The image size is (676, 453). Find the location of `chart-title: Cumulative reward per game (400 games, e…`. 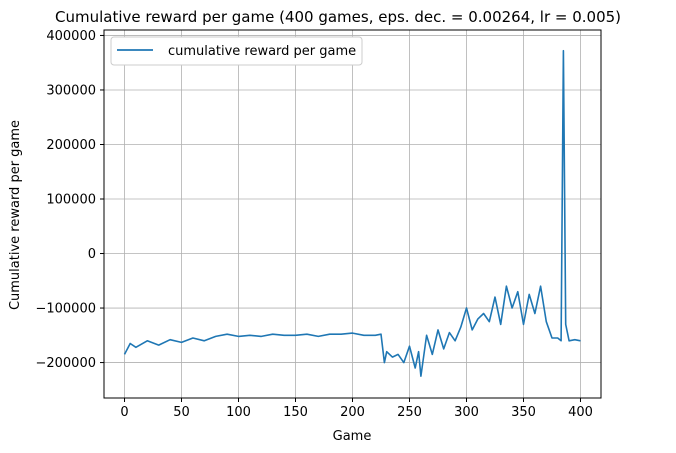

chart-title: Cumulative reward per game (400 games, e… is located at coordinates (338, 17).